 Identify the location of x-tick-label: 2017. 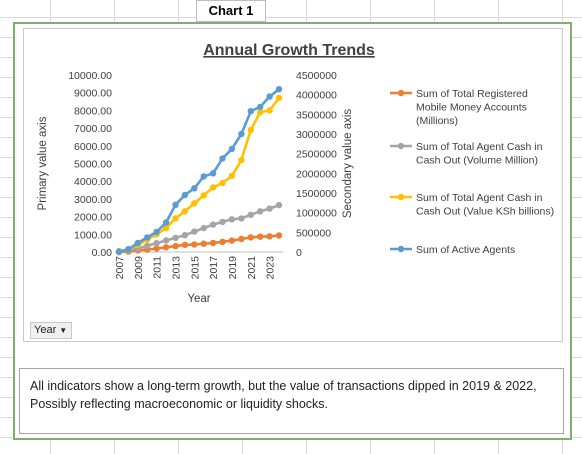
(214, 268).